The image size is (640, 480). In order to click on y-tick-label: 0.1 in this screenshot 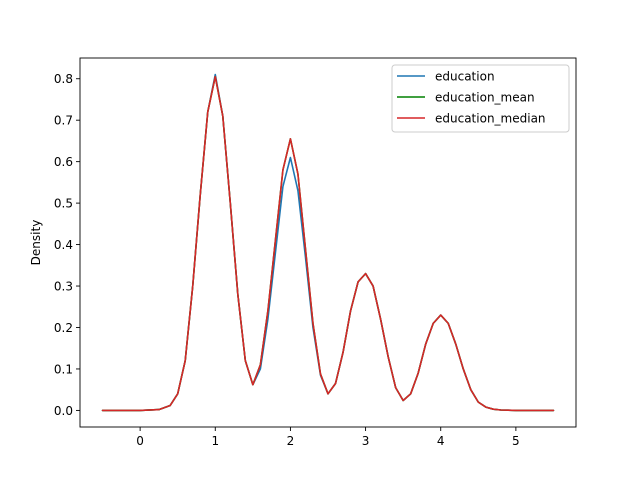, I will do `click(63, 369)`.